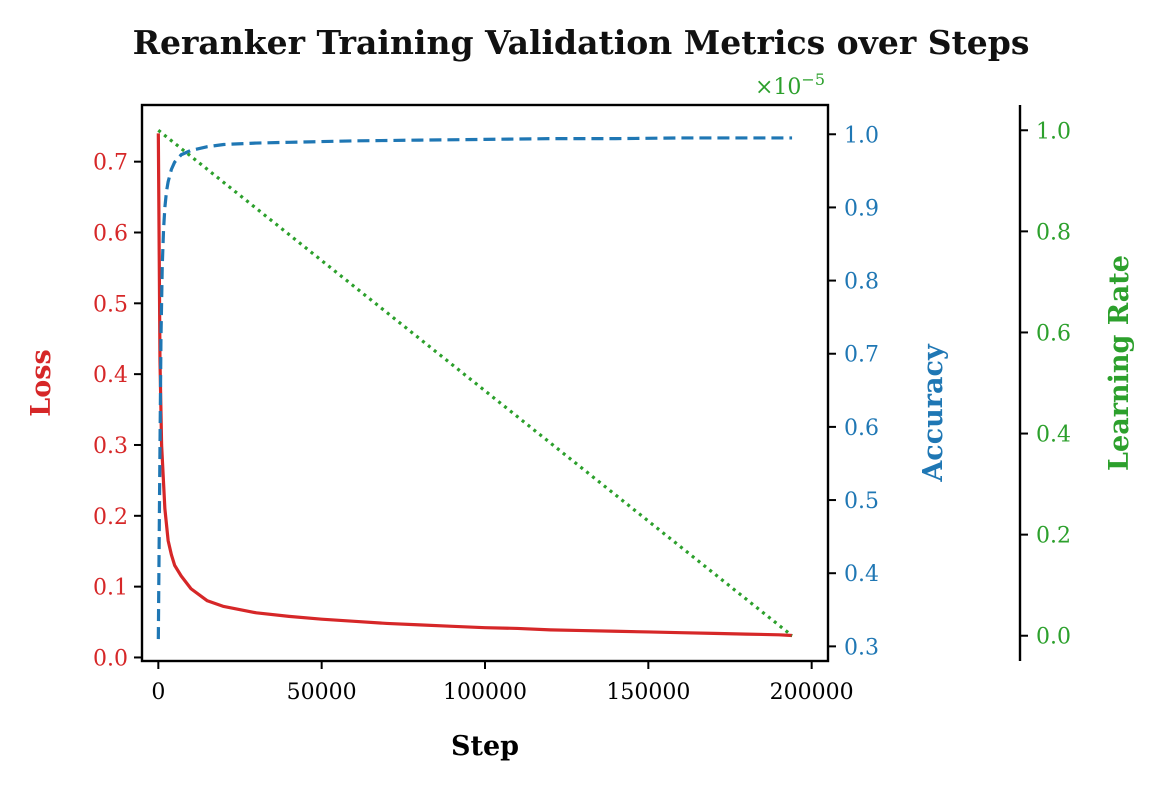 The width and height of the screenshot is (1162, 790). What do you see at coordinates (861, 501) in the screenshot?
I see `y-tick-label-accuracy: 0.5` at bounding box center [861, 501].